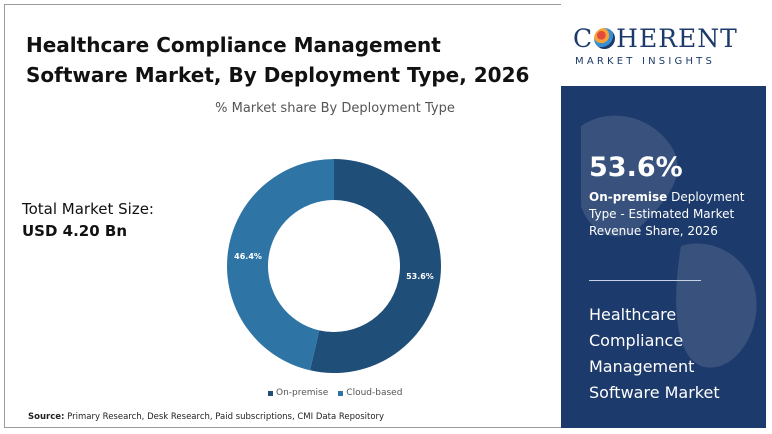  I want to click on world-map-icon, so click(669, 241).